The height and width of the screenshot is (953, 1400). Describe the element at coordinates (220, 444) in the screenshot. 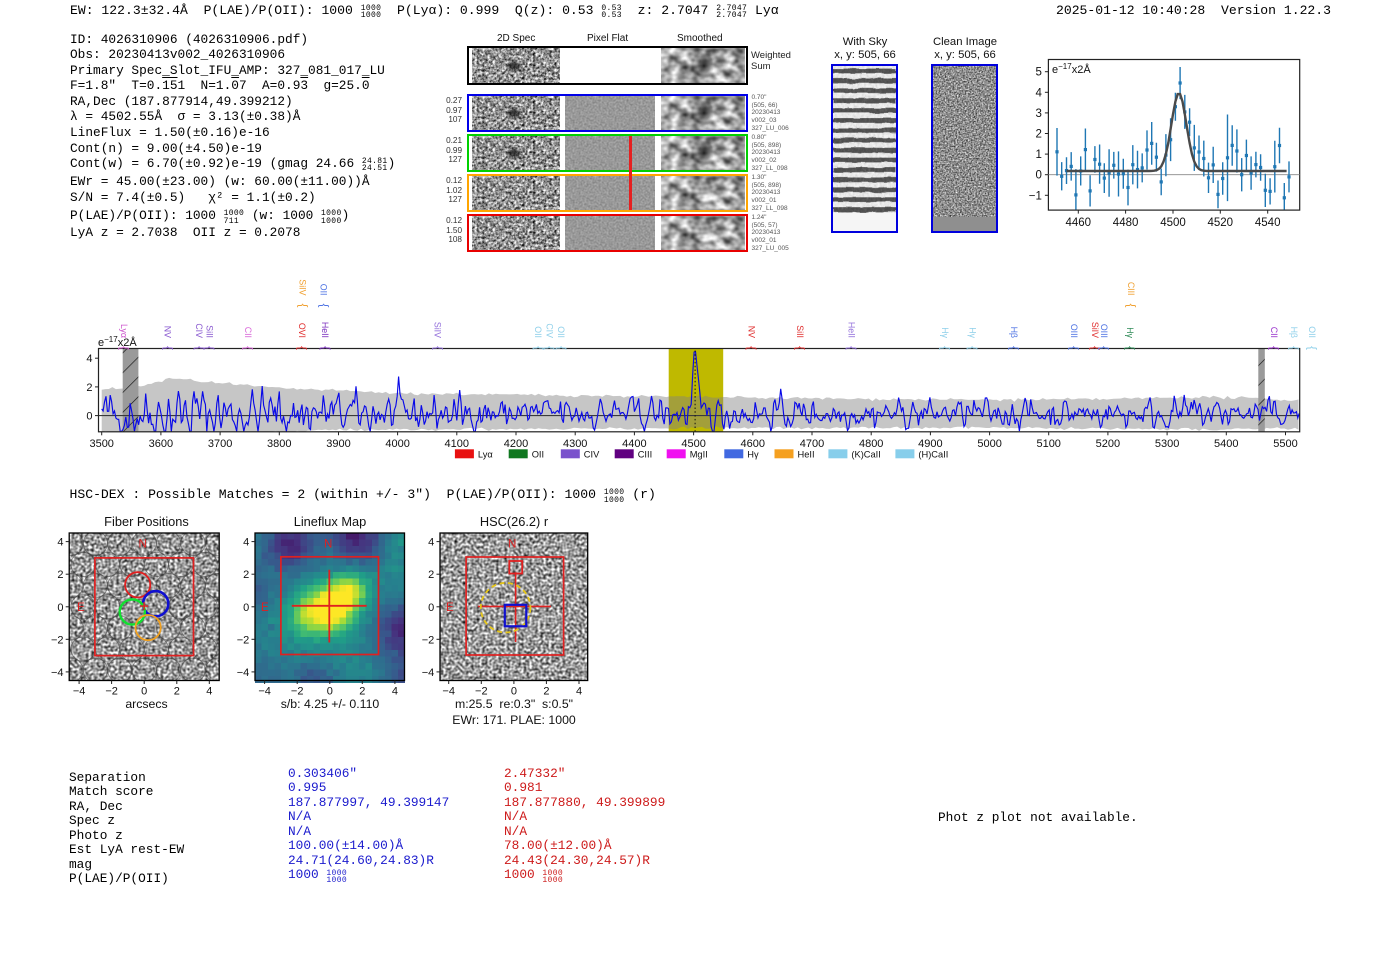

I see `svg-text: 3700` at that location.